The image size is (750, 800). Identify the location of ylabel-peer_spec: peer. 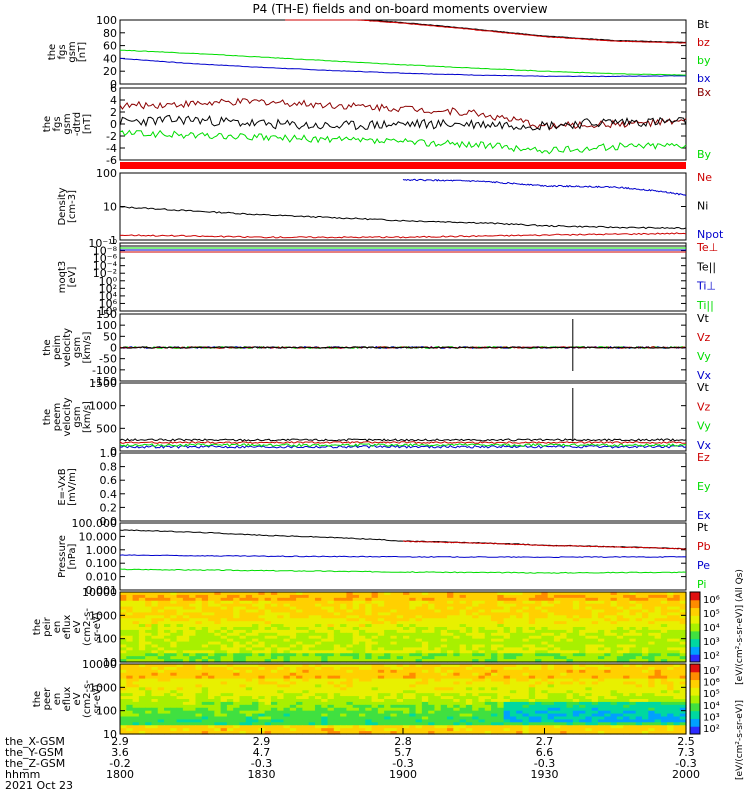
(47, 699).